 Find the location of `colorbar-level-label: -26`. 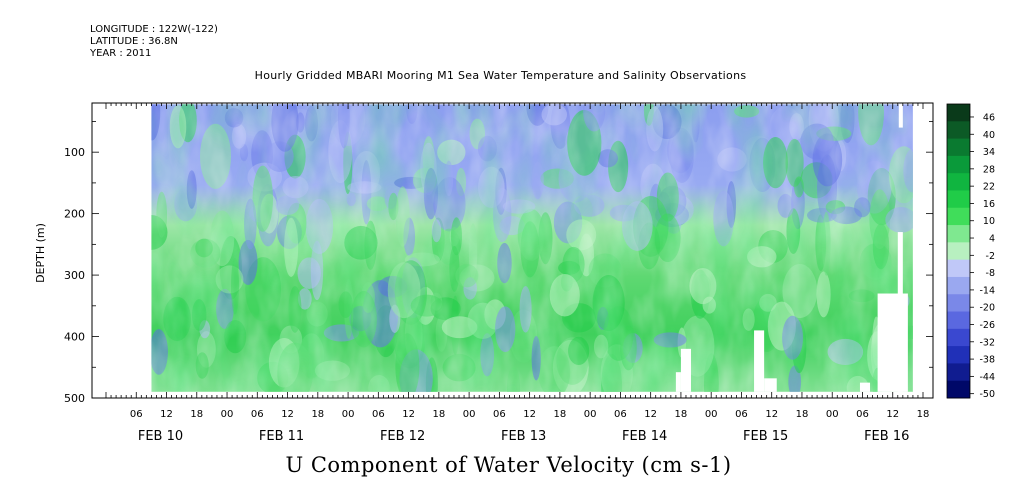

colorbar-level-label: -26 is located at coordinates (987, 325).